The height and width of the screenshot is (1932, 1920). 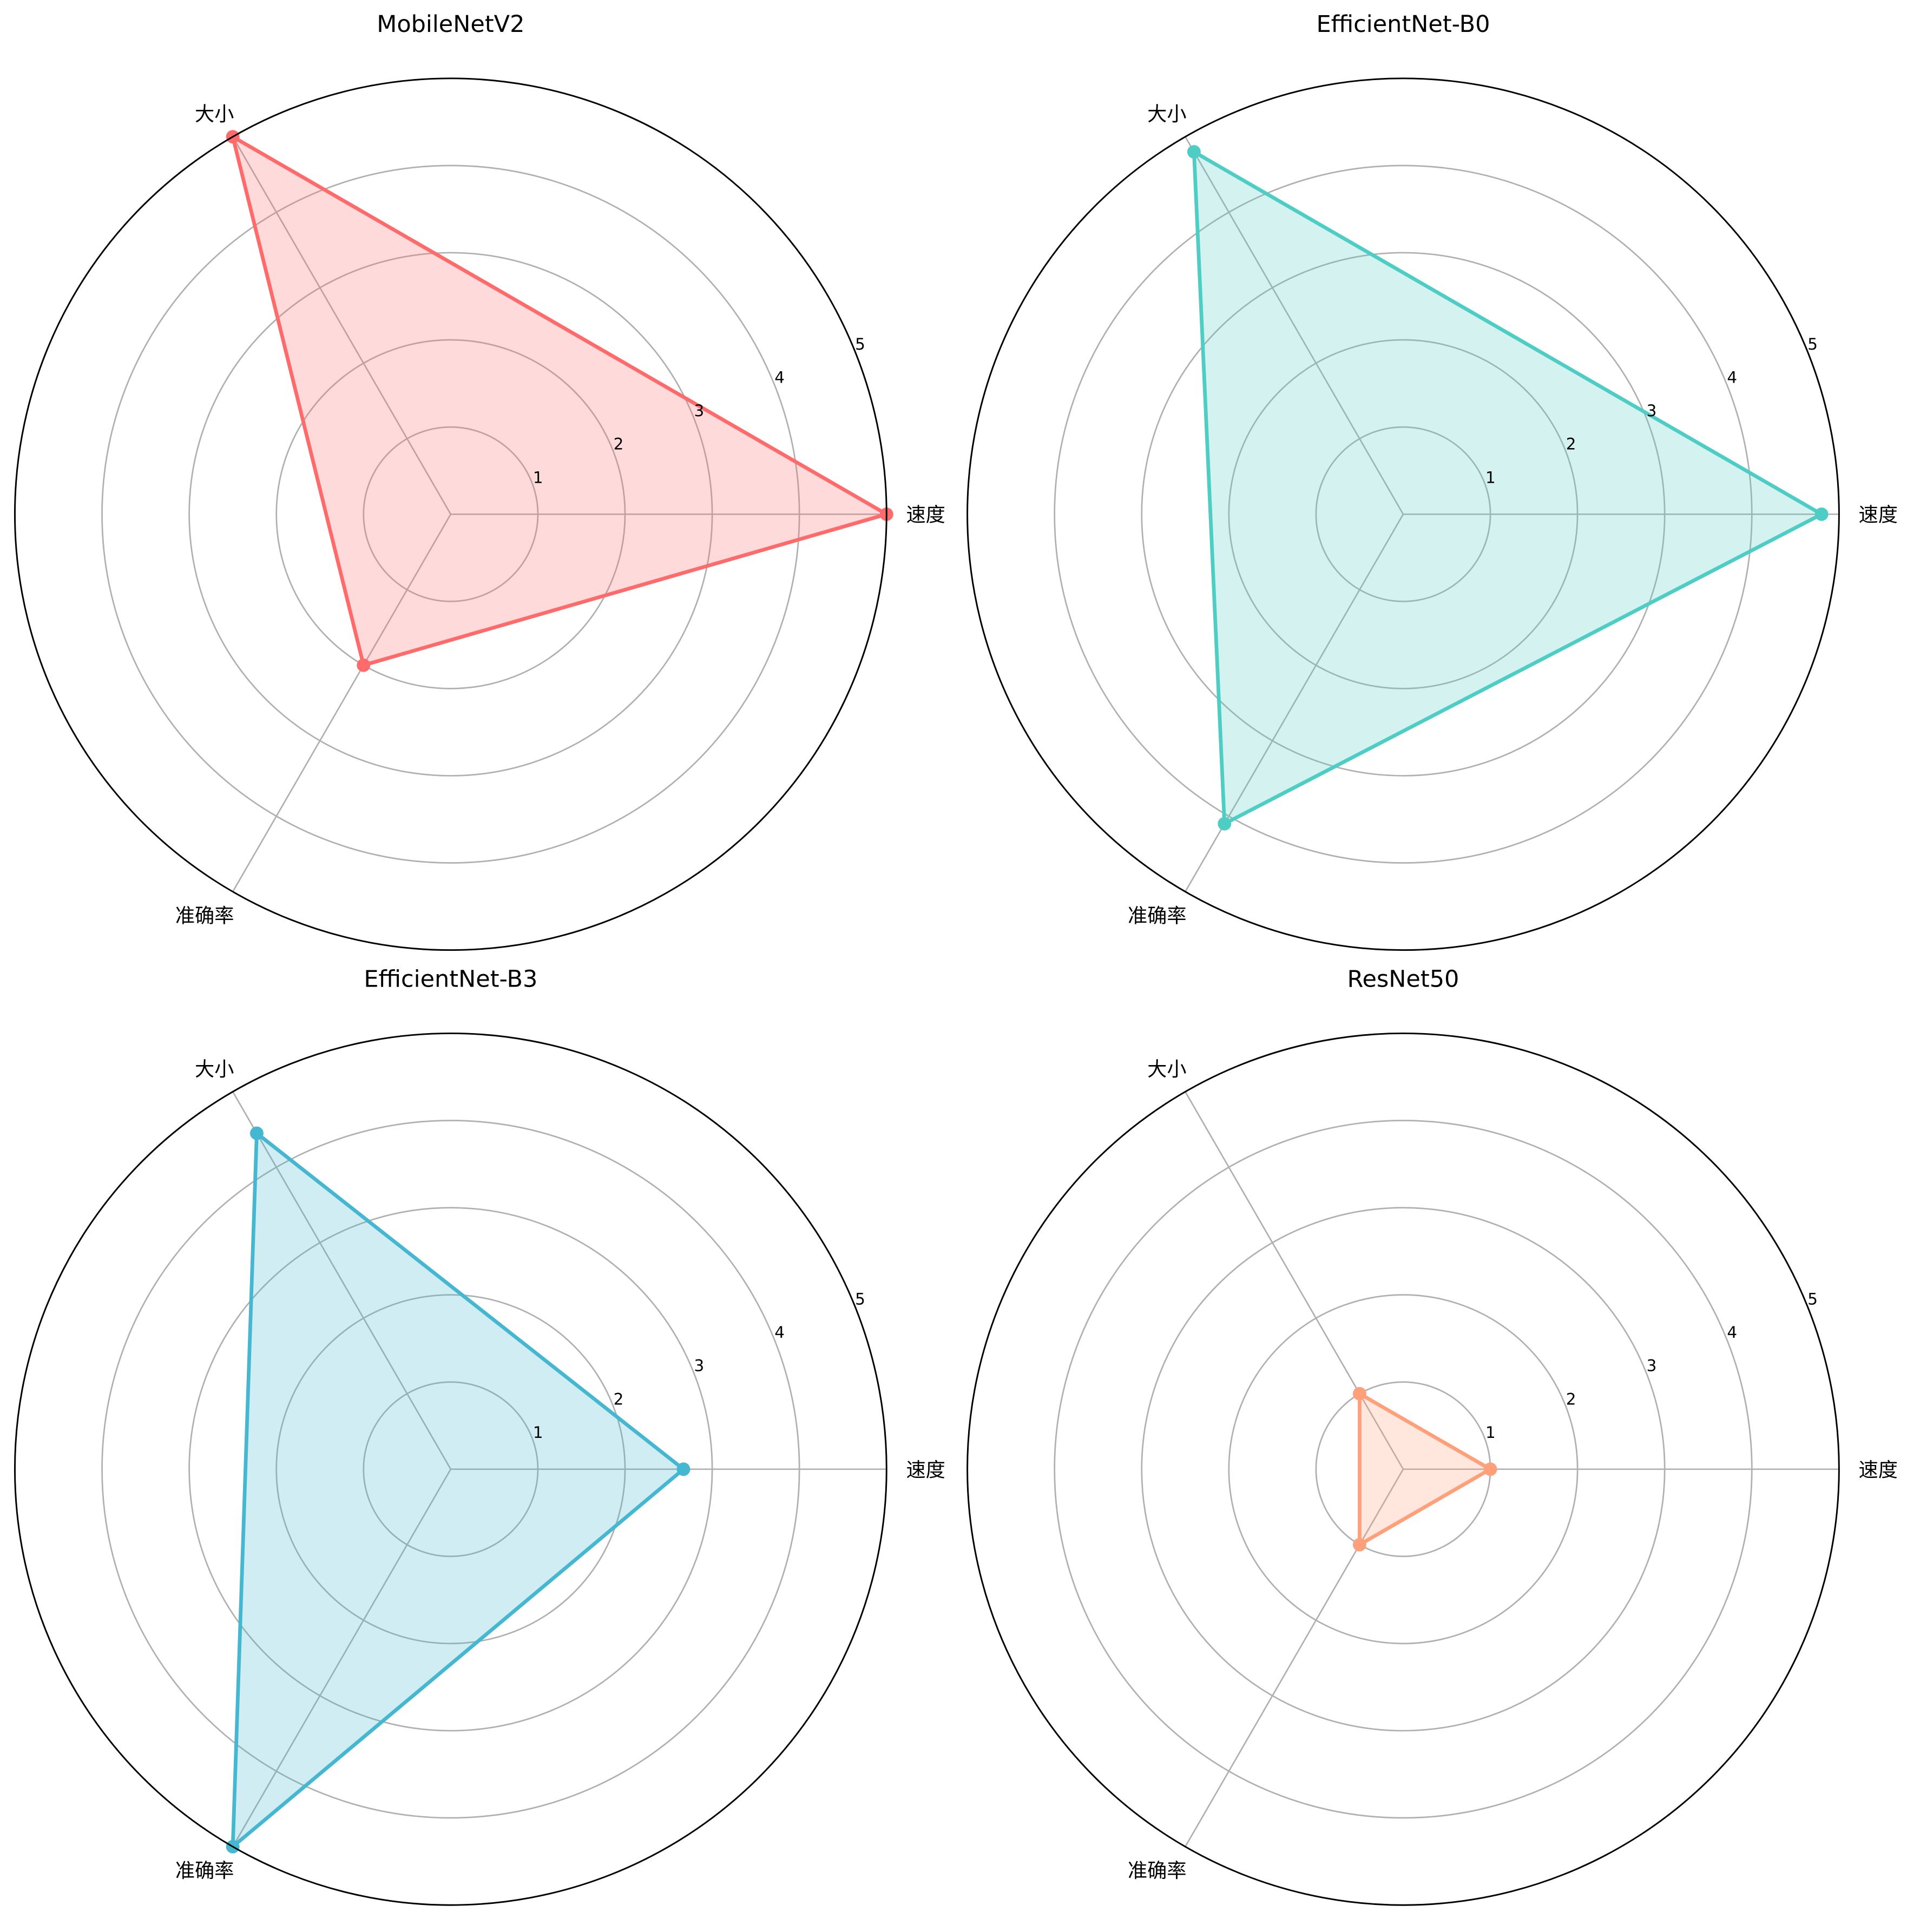 I want to click on chart-title: EfficientNet-B3, so click(x=450, y=979).